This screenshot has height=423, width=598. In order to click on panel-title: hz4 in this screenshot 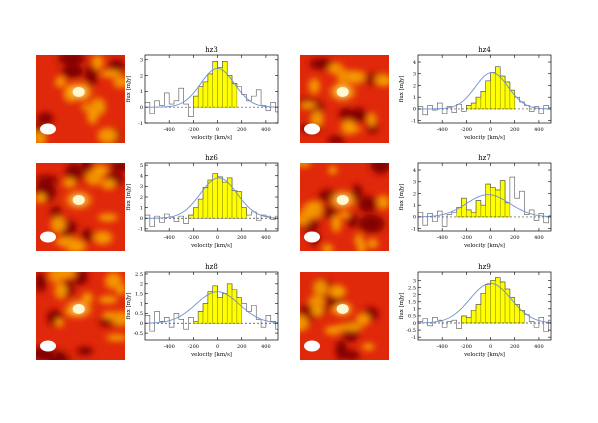, I will do `click(484, 50)`.